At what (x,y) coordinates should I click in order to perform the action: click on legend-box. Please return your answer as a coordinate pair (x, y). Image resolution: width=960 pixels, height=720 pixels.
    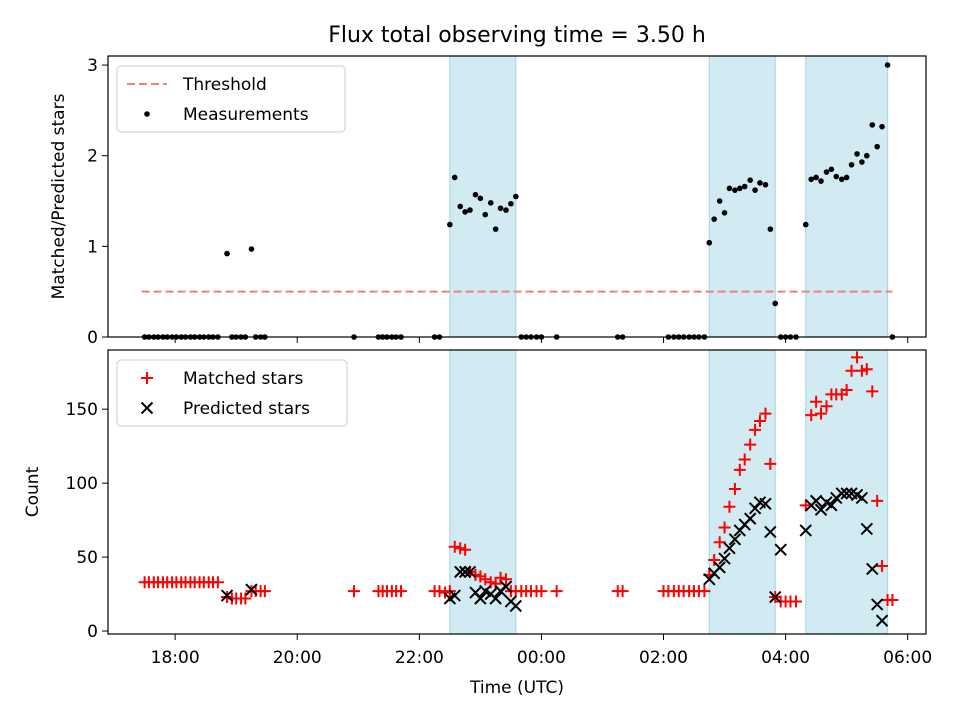
    Looking at the image, I should click on (231, 99).